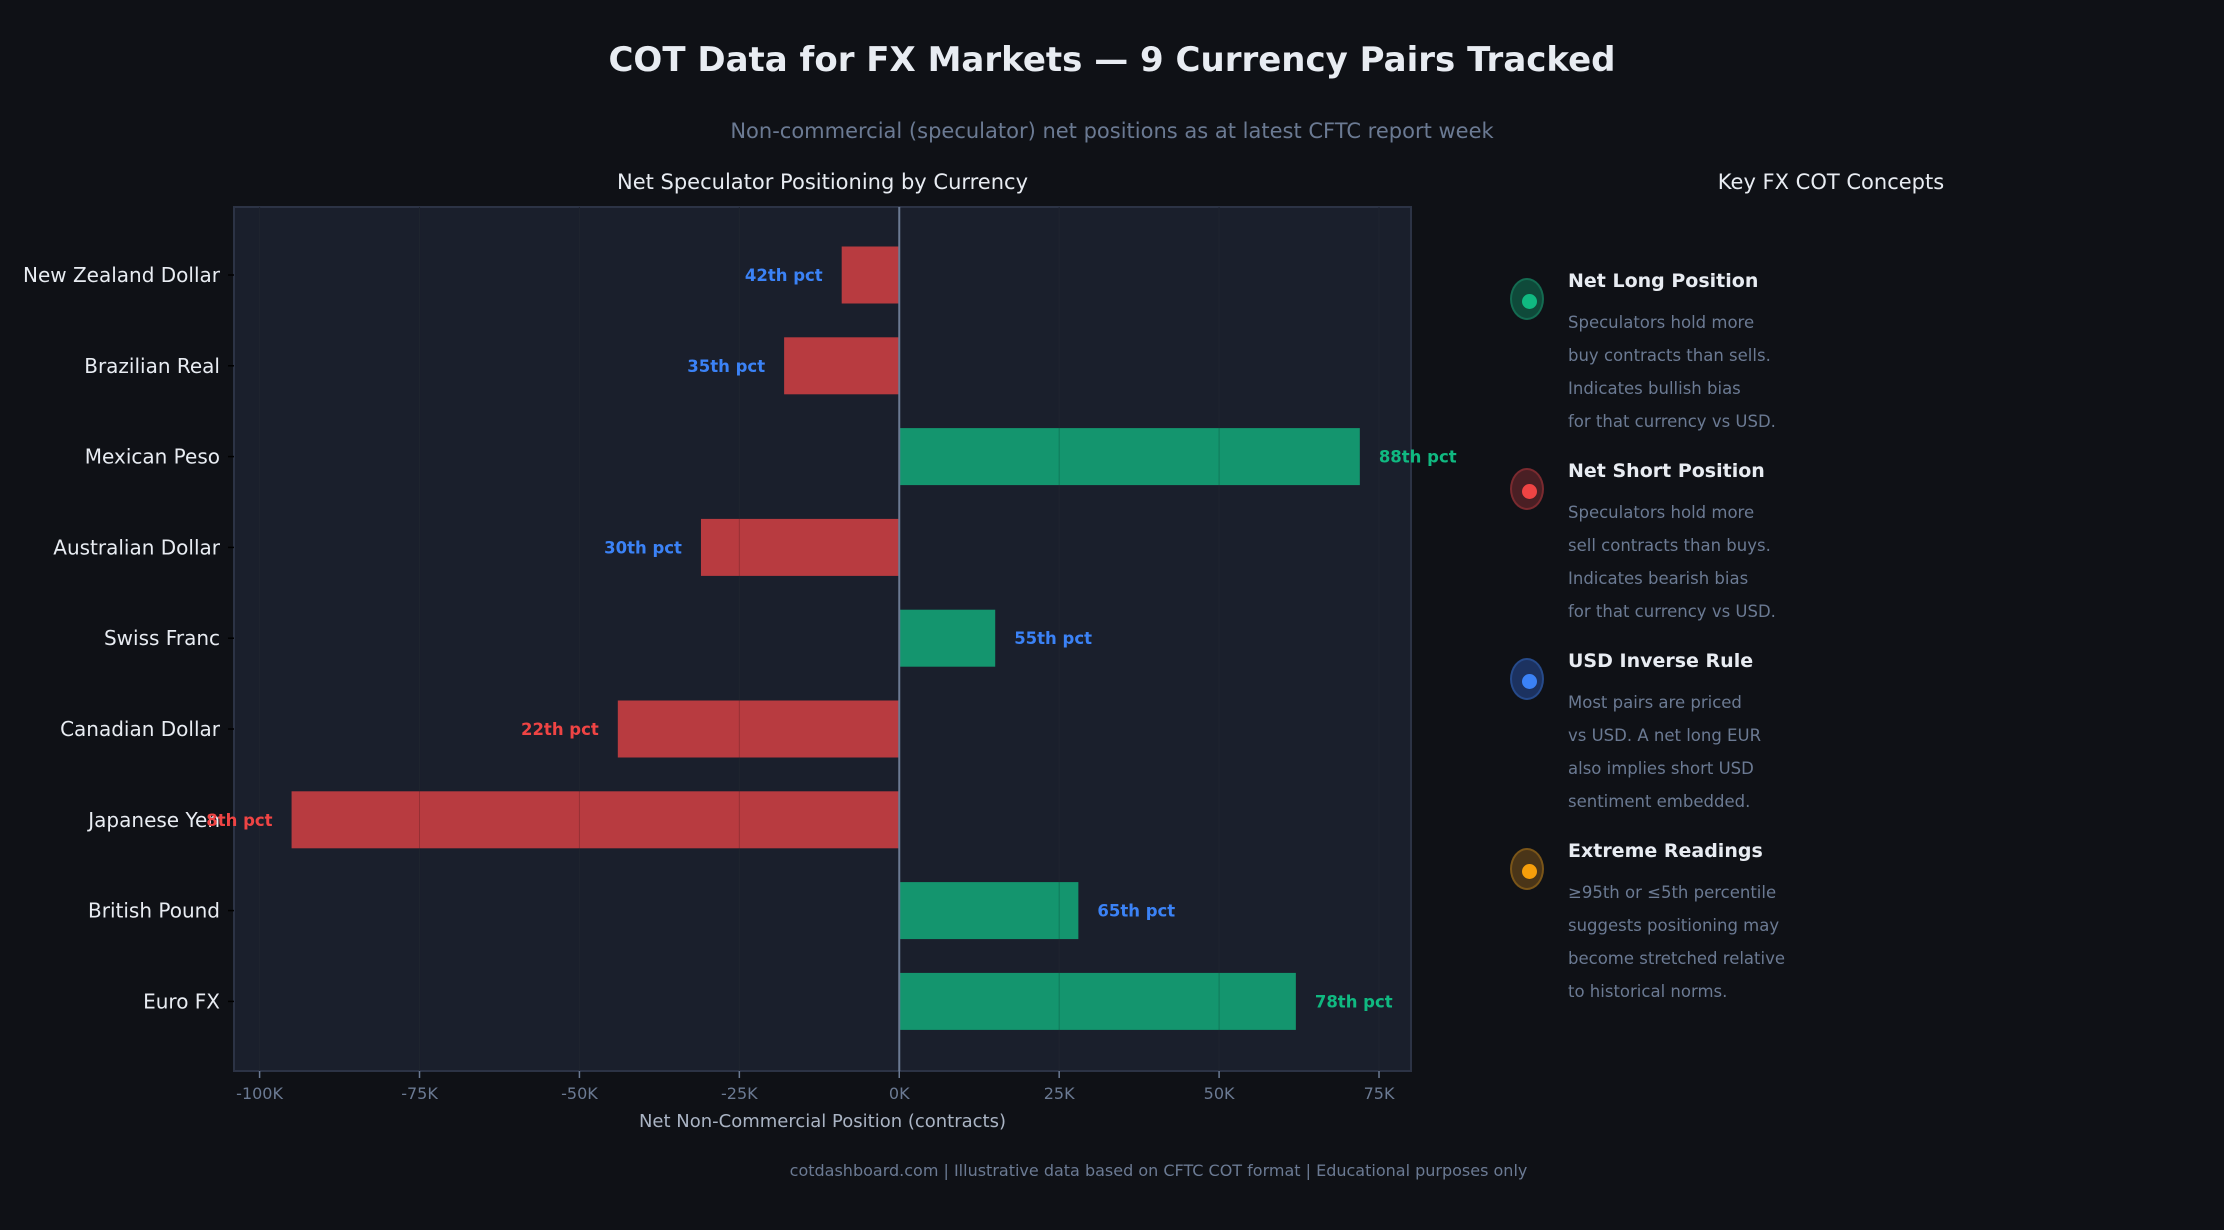  I want to click on description-line: also implies short USD, so click(1661, 768).